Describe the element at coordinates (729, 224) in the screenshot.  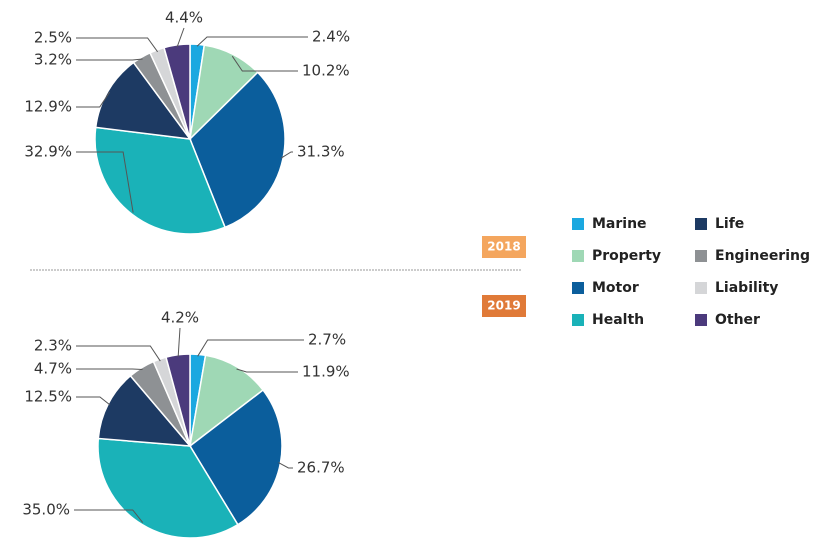
I see `legend-label: Life` at that location.